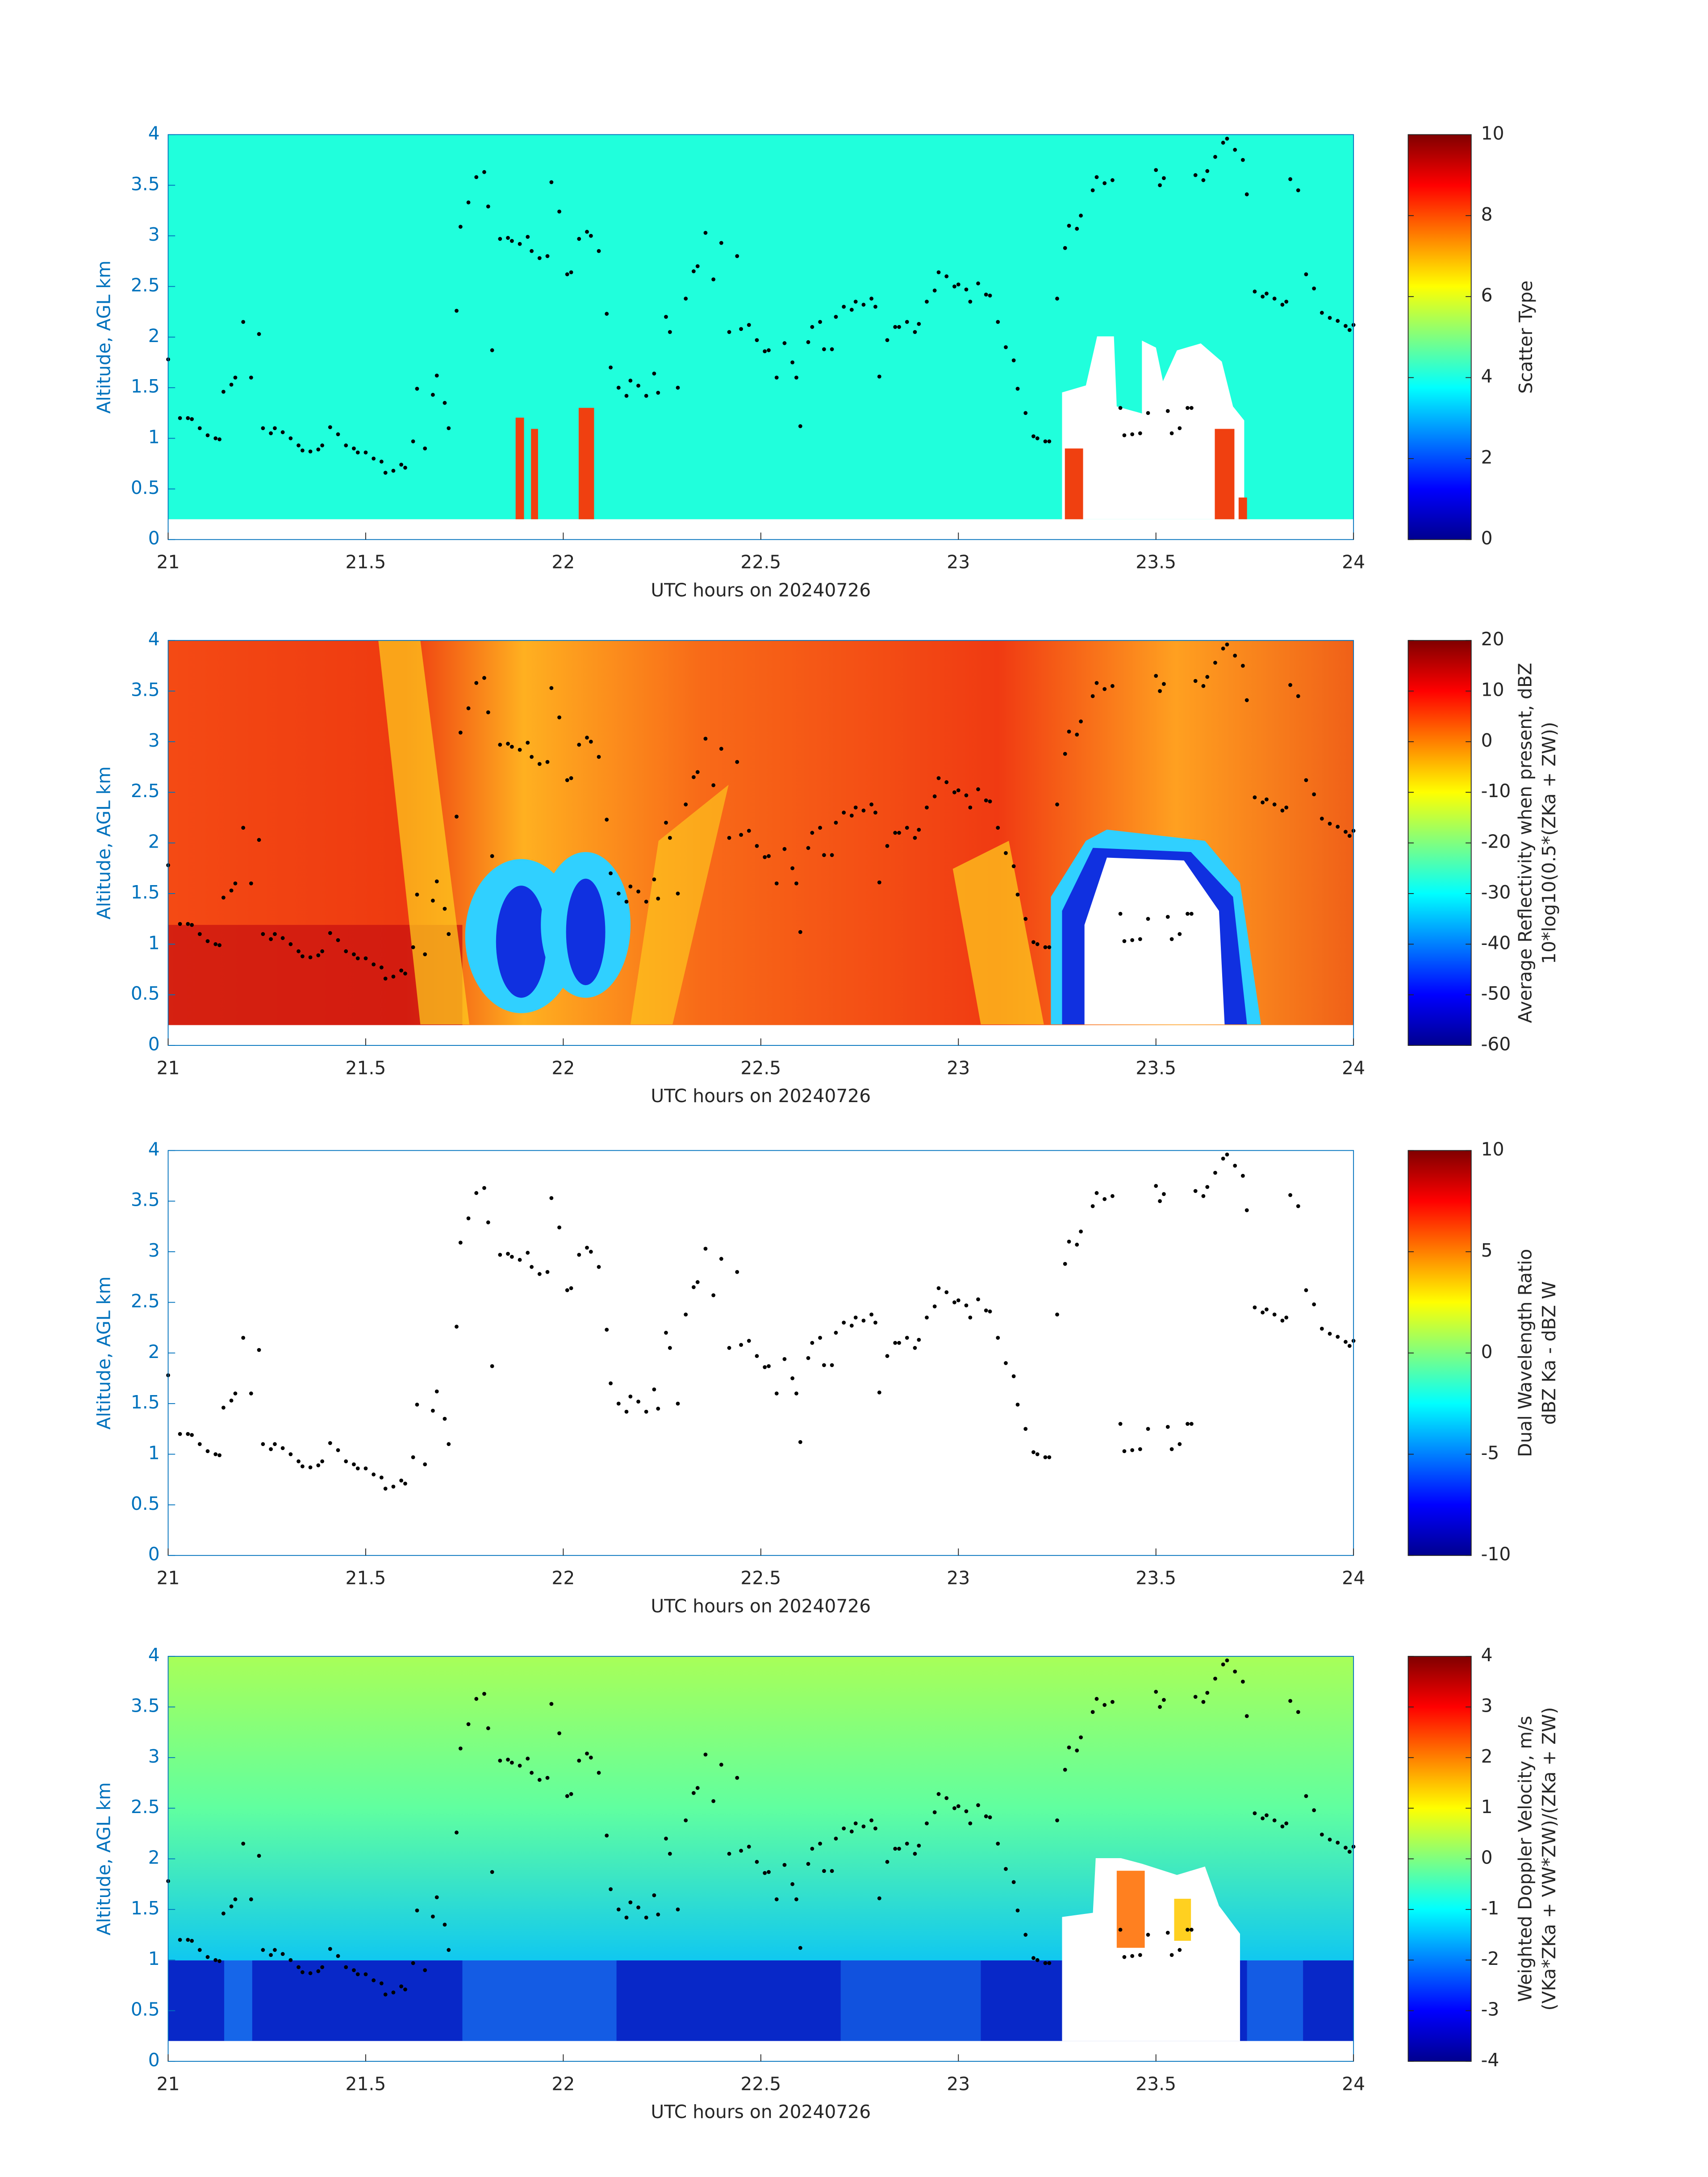 The height and width of the screenshot is (2177, 1708). I want to click on x-tick-label: 22.5, so click(760, 562).